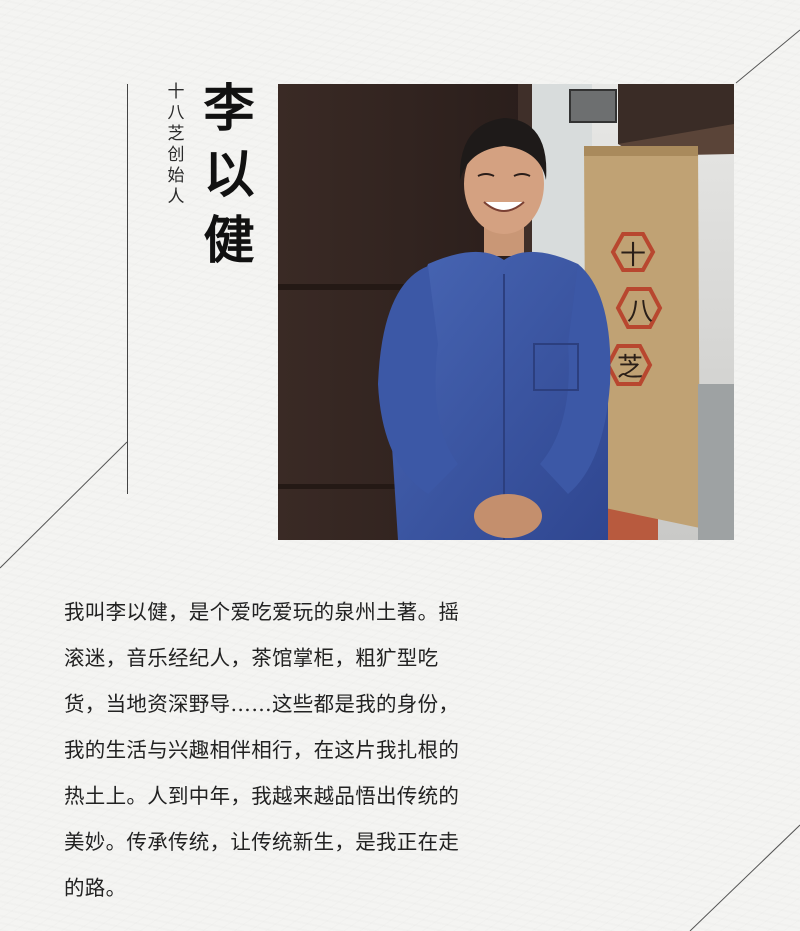 Image resolution: width=800 pixels, height=931 pixels. I want to click on founder-title: 十八芝创始人, so click(176, 144).